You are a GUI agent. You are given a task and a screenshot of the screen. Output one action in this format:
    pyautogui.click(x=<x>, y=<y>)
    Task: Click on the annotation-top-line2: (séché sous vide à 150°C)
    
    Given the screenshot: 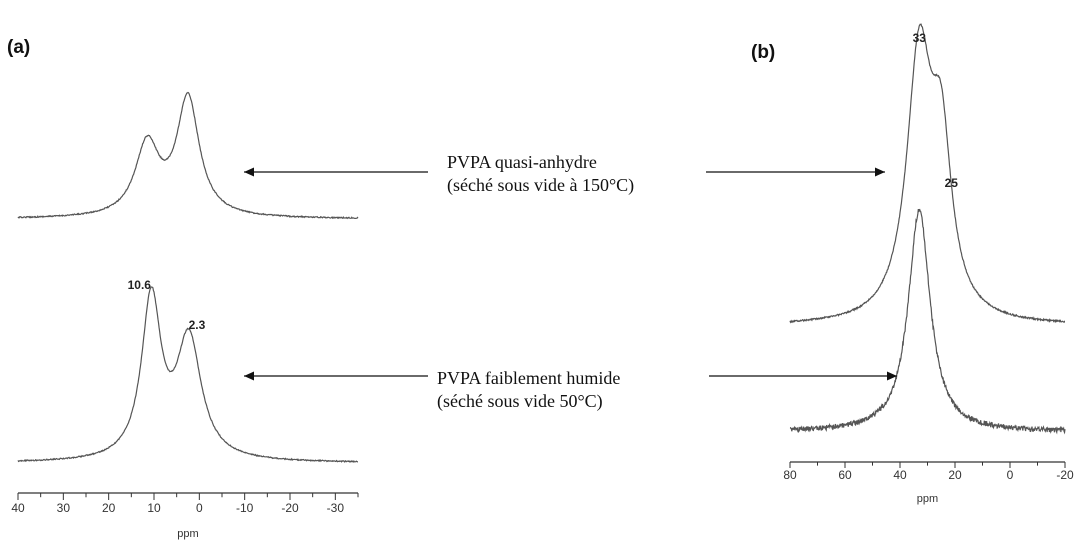 What is the action you would take?
    pyautogui.click(x=541, y=185)
    